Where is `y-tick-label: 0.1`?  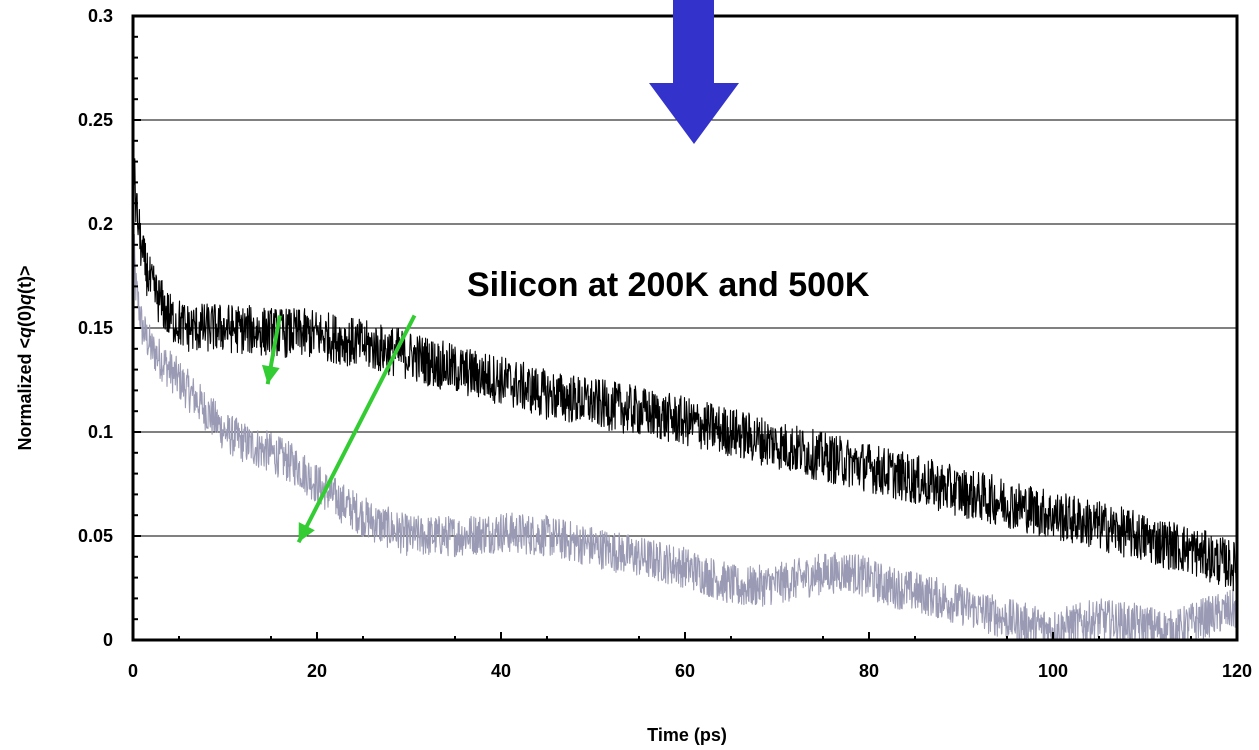
y-tick-label: 0.1 is located at coordinates (100, 432).